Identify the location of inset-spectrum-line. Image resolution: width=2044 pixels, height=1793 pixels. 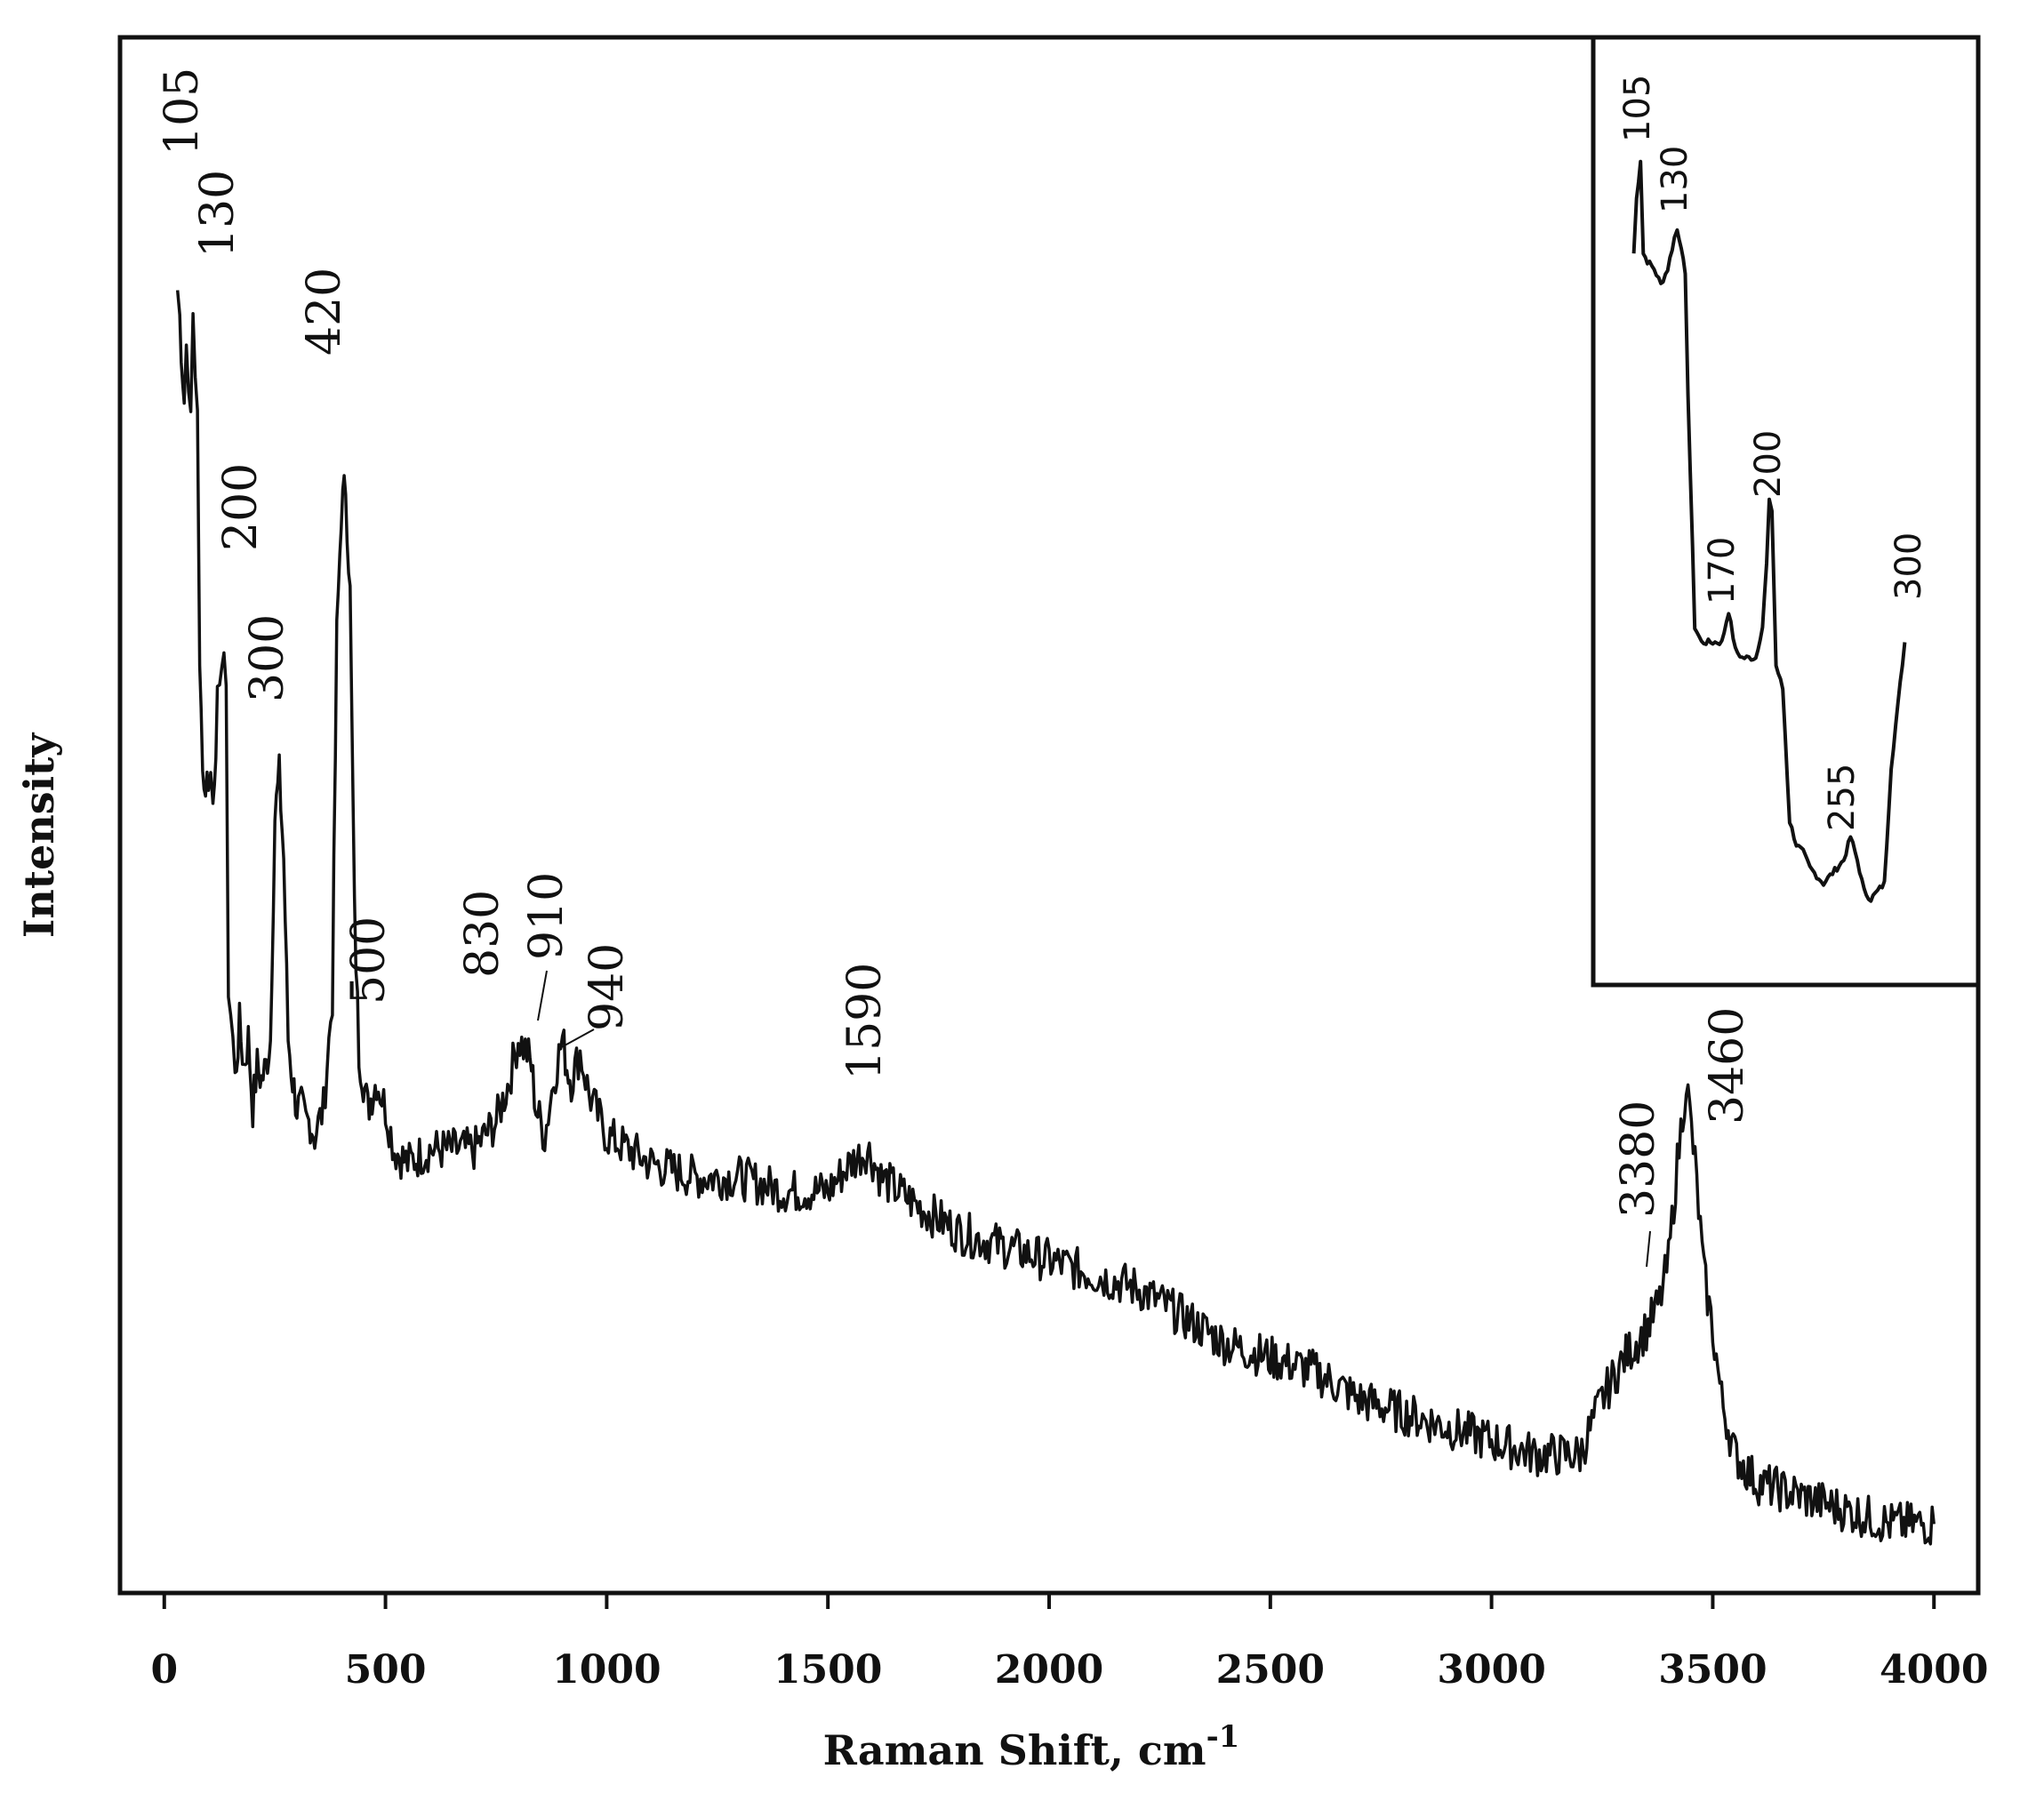
(1769, 531).